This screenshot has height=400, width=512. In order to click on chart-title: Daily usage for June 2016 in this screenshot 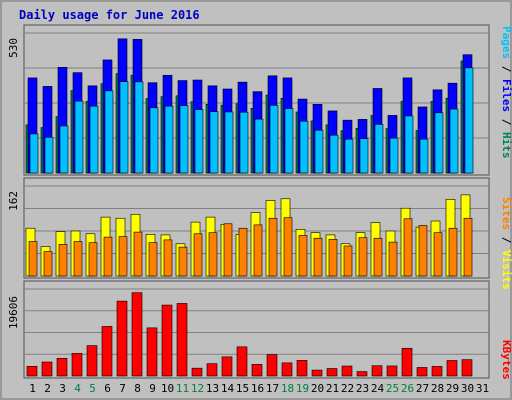, I will do `click(109, 15)`.